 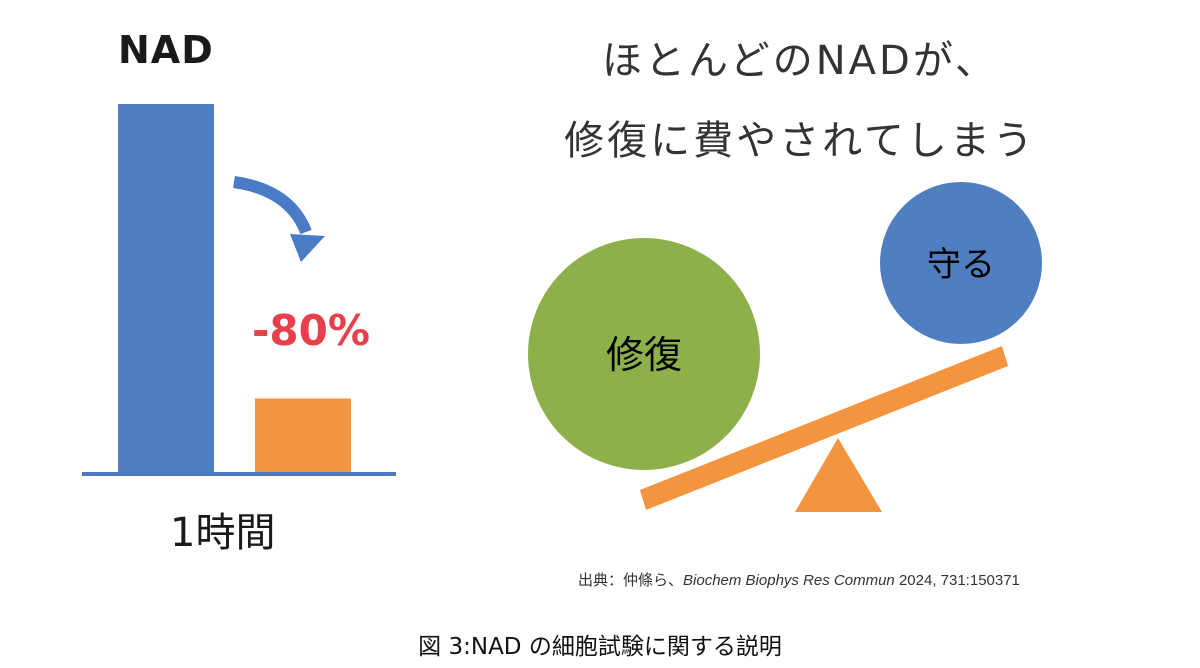 I want to click on seesaw-plank, so click(x=824, y=428).